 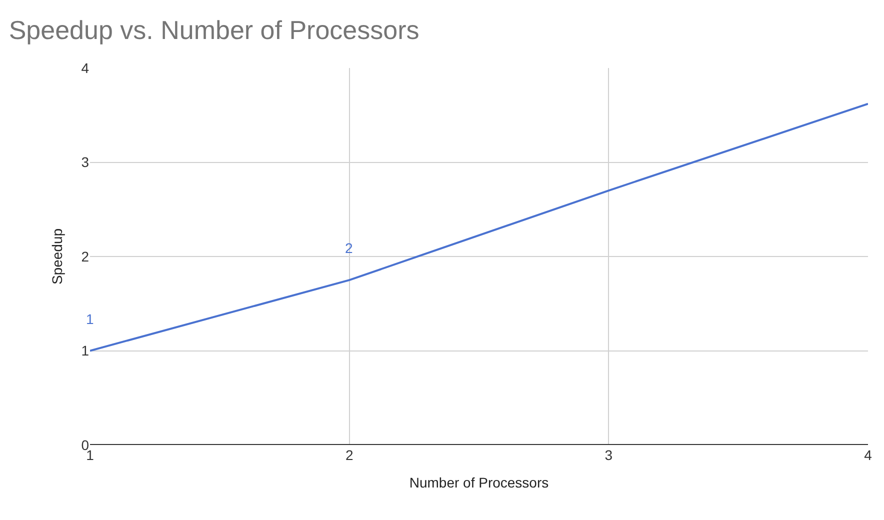 What do you see at coordinates (608, 455) in the screenshot?
I see `x-tick-label: 3` at bounding box center [608, 455].